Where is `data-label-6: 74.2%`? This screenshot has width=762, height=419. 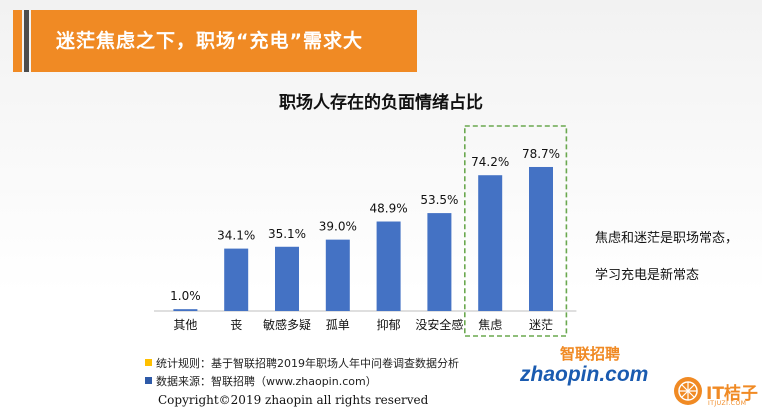
data-label-6: 74.2% is located at coordinates (490, 162).